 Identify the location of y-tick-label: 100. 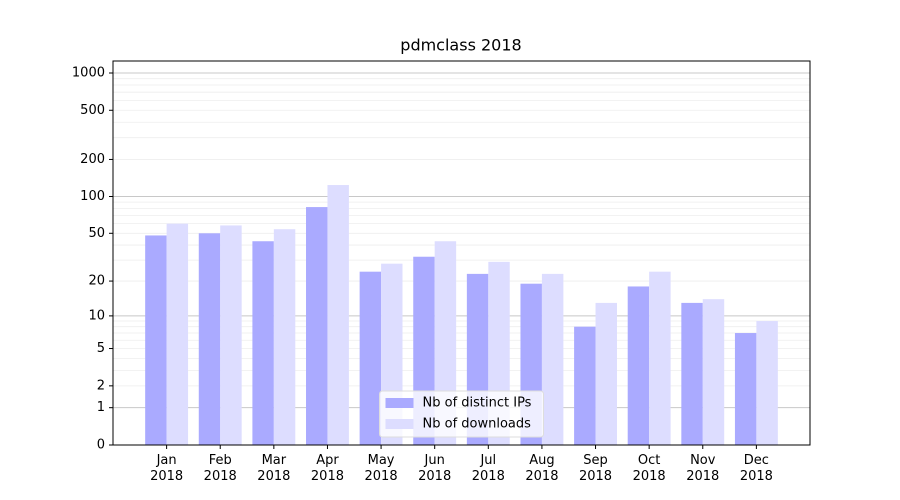
(92, 196).